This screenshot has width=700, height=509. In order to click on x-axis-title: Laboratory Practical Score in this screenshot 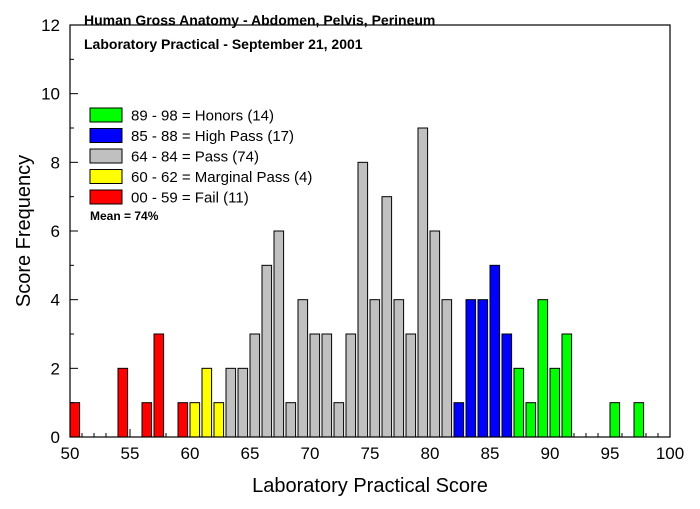, I will do `click(370, 486)`.